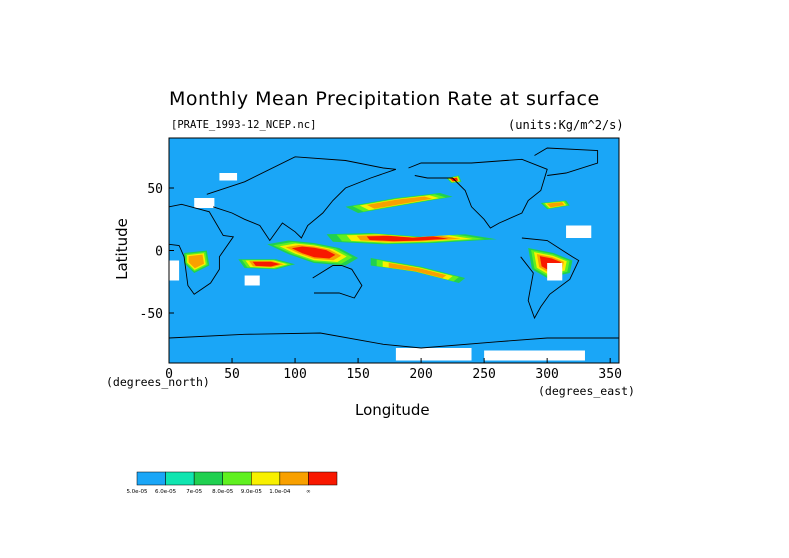  What do you see at coordinates (357, 374) in the screenshot?
I see `x-tick-label: 150` at bounding box center [357, 374].